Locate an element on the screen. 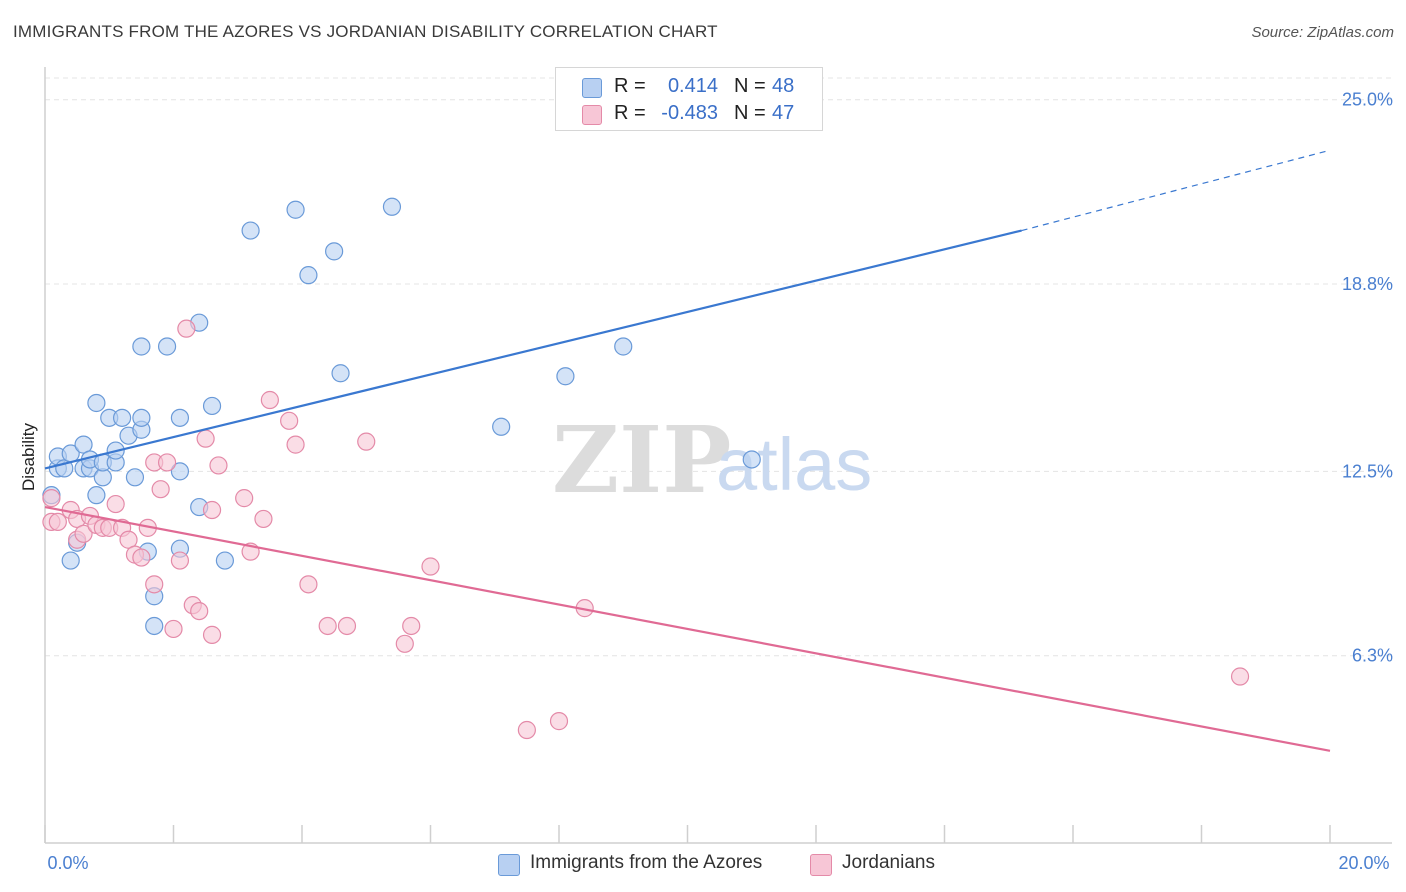 This screenshot has height=892, width=1406. legend-r-value: -0.483 is located at coordinates (689, 113).